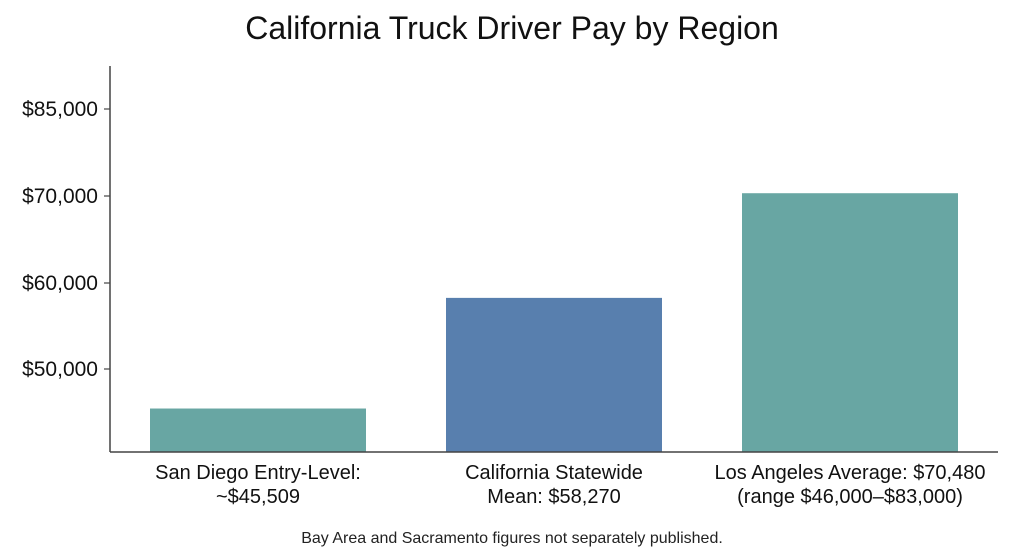 The image size is (1024, 559). I want to click on x-category-label-line: (range $46,000–$83,000), so click(850, 497).